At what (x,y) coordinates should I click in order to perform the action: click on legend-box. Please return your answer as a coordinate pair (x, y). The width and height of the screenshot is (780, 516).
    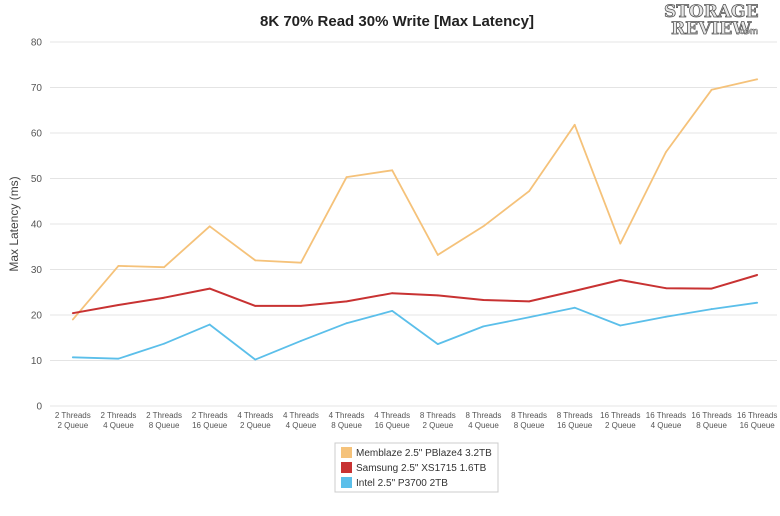
    Looking at the image, I should click on (416, 467).